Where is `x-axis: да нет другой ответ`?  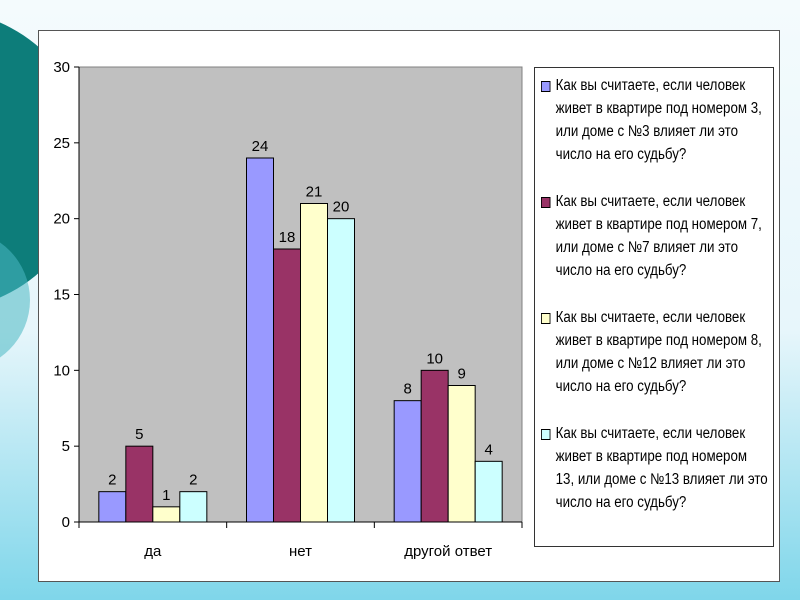
x-axis: да нет другой ответ is located at coordinates (300, 540).